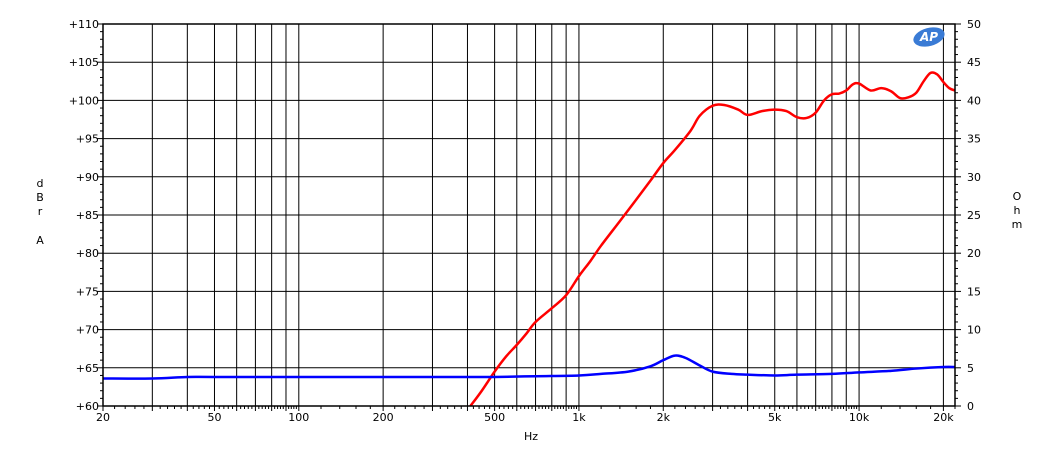  I want to click on y-right-tick-label: 35, so click(974, 139).